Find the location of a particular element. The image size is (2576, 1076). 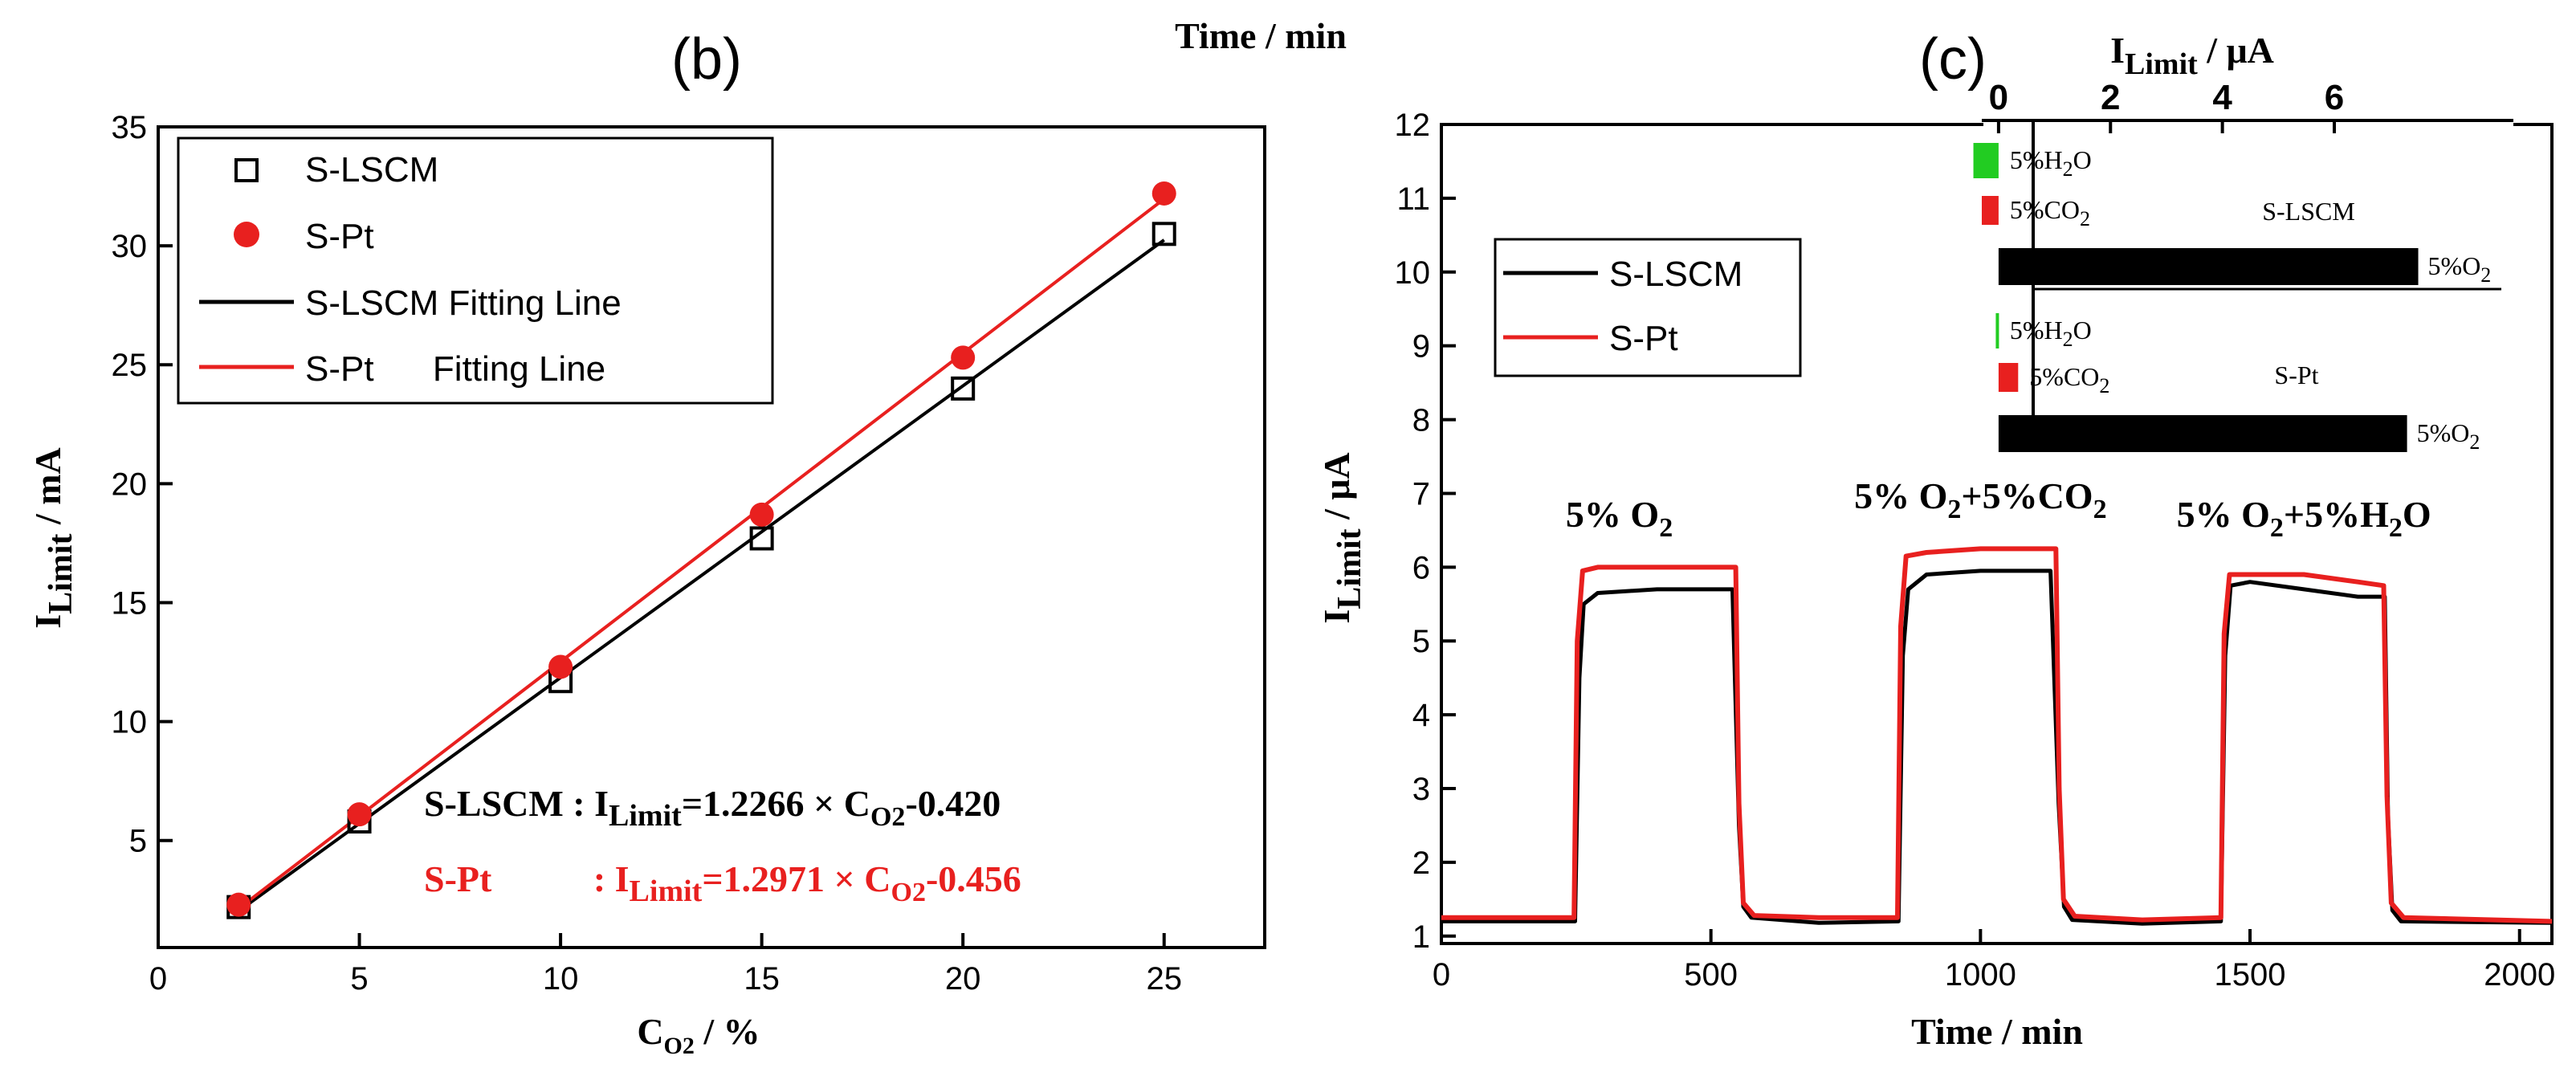

inset-tick-label: 0 is located at coordinates (1998, 97).